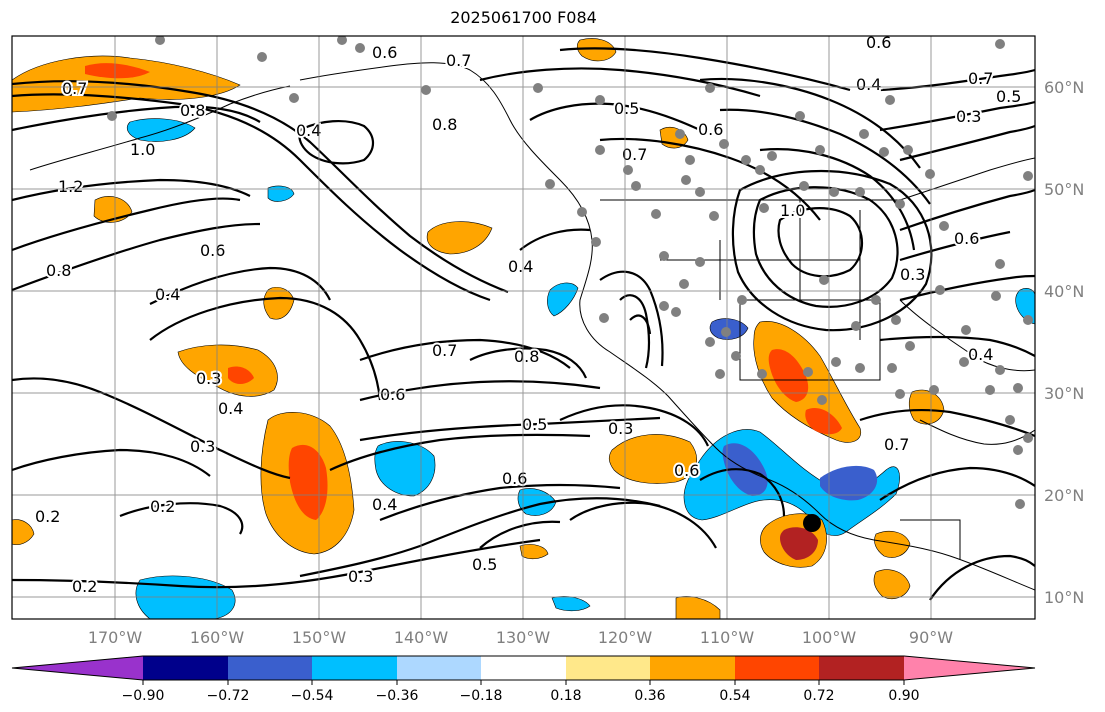 This screenshot has width=1105, height=712. Describe the element at coordinates (829, 637) in the screenshot. I see `lon-tick-label: 100°W` at that location.